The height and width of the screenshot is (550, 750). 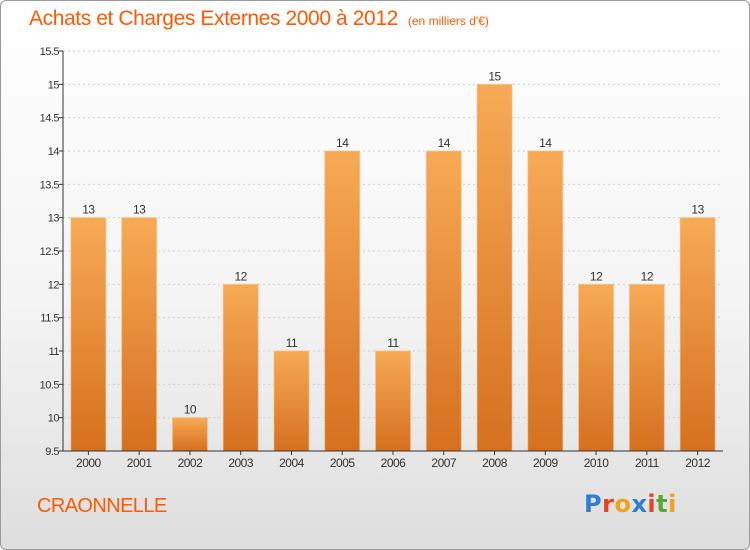 I want to click on title-unit: (en milliers d'€), so click(x=448, y=21).